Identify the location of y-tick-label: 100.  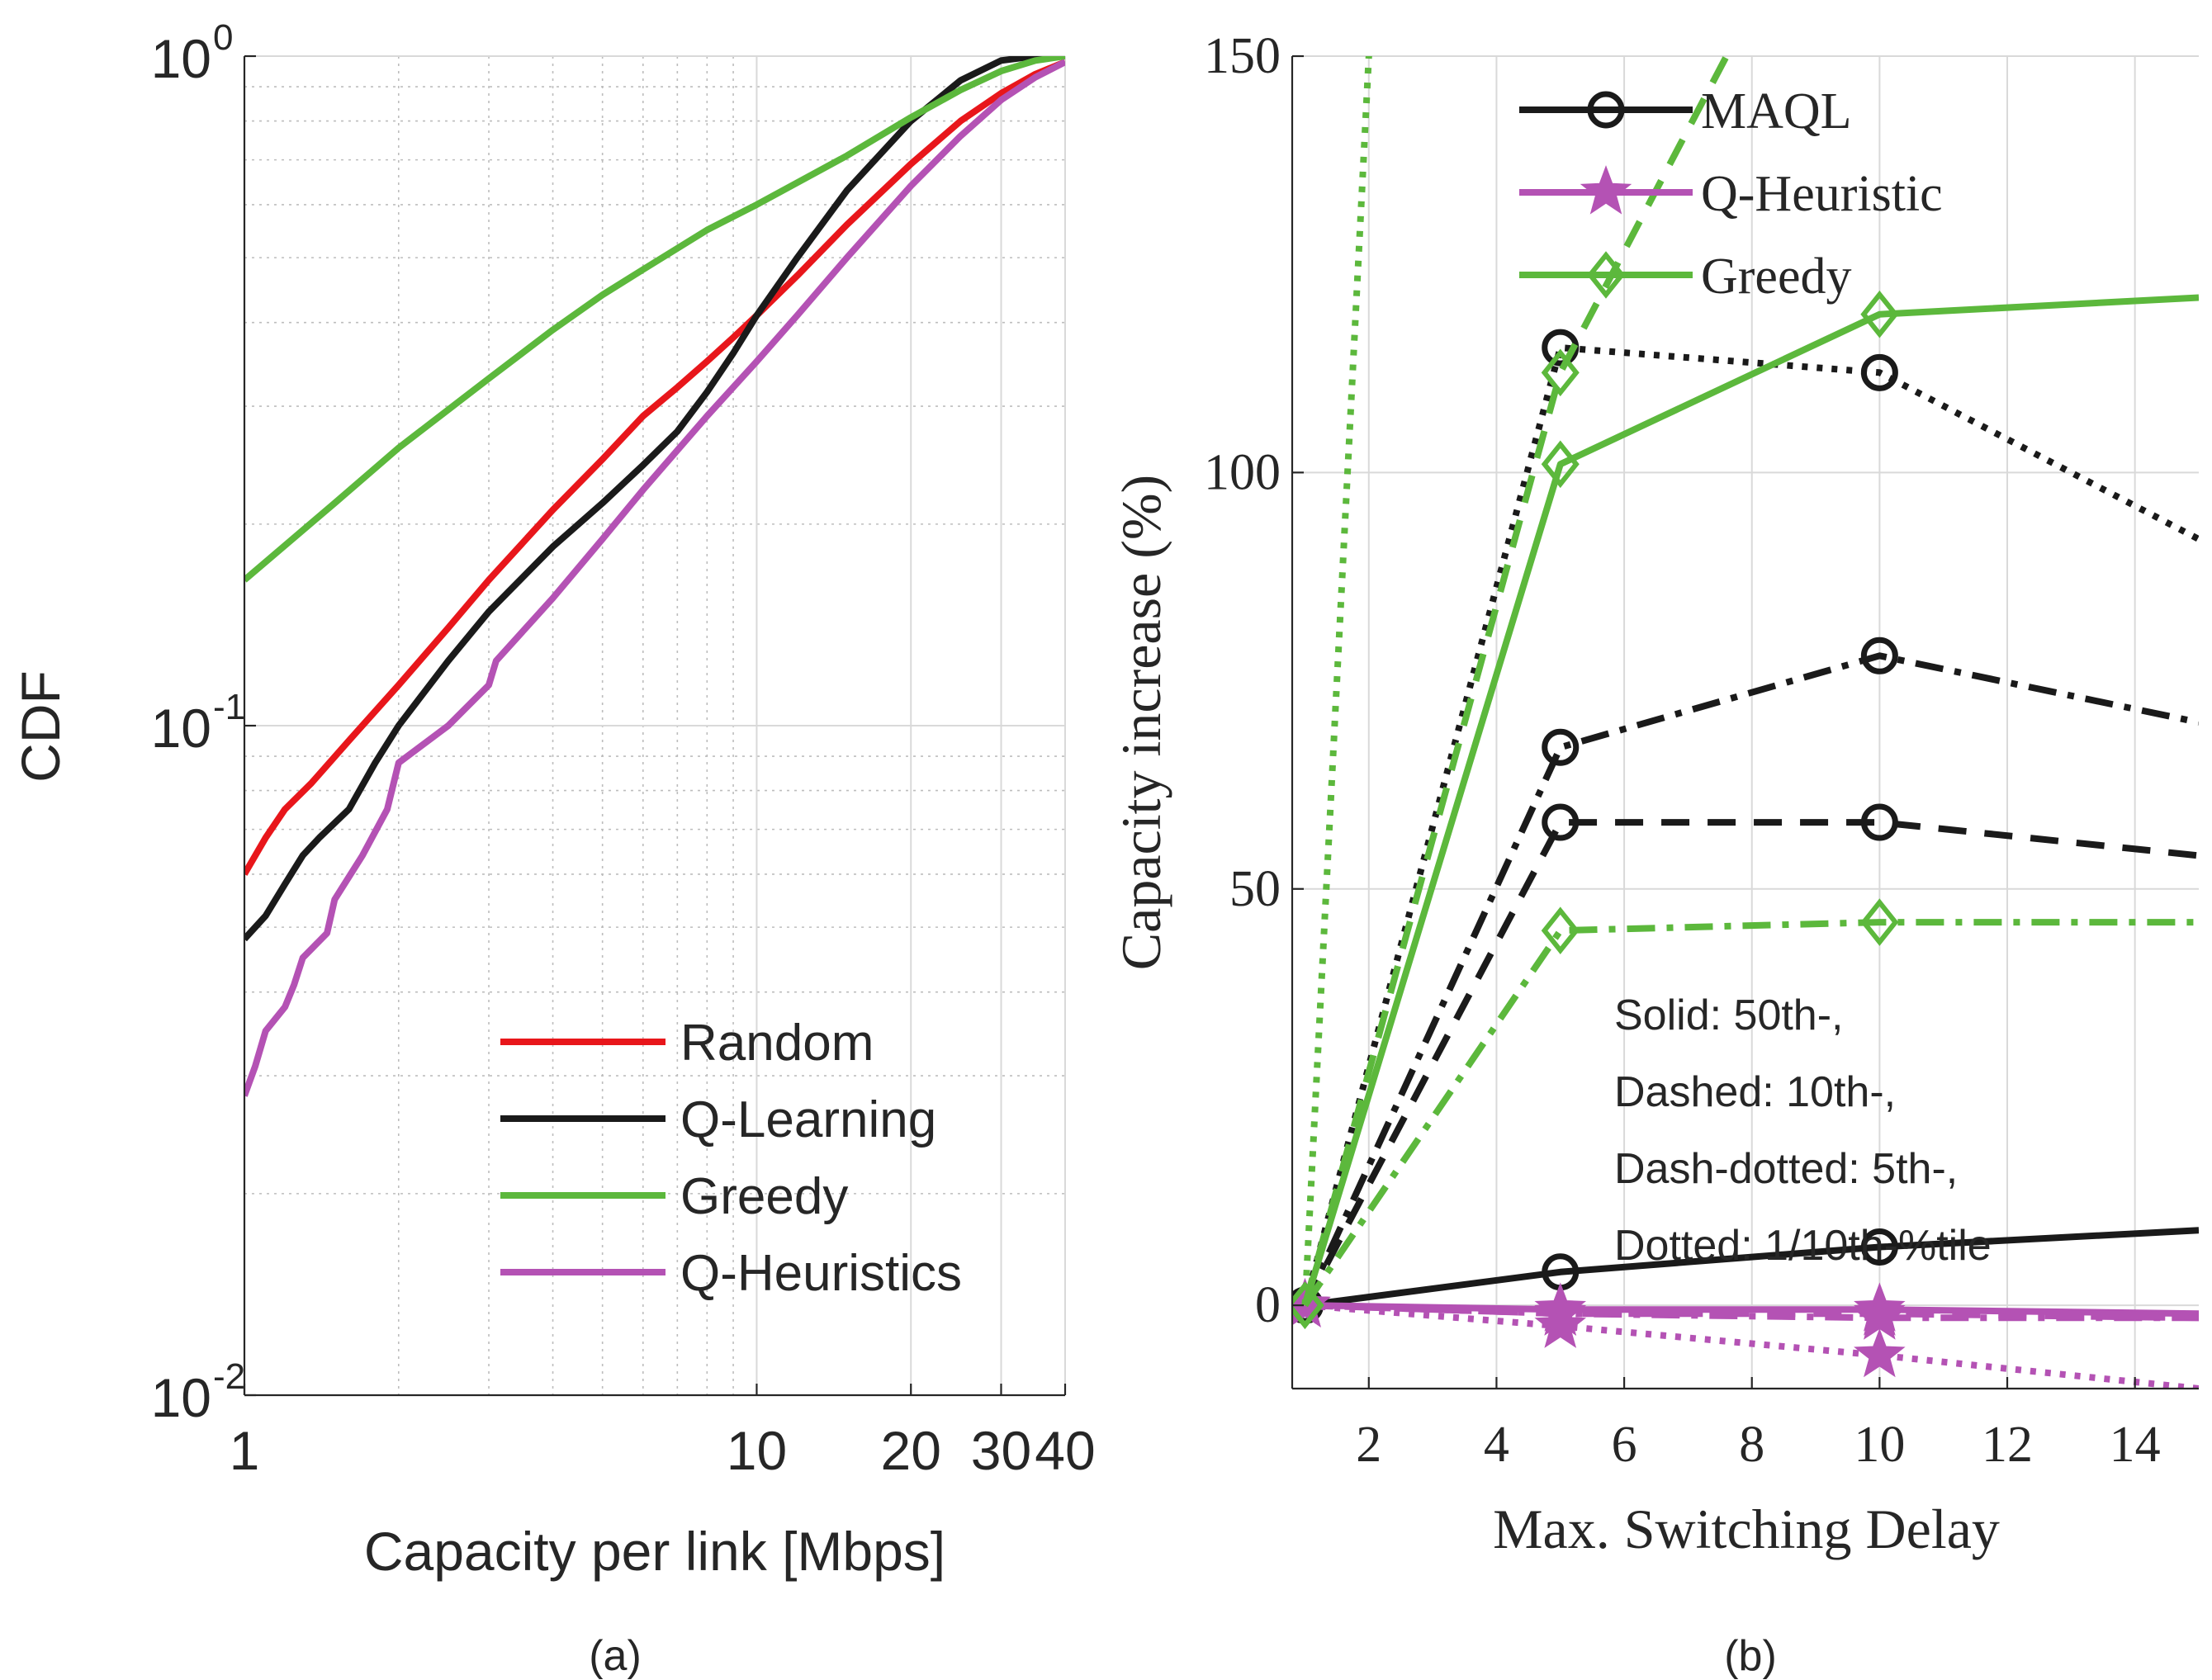
(1242, 472).